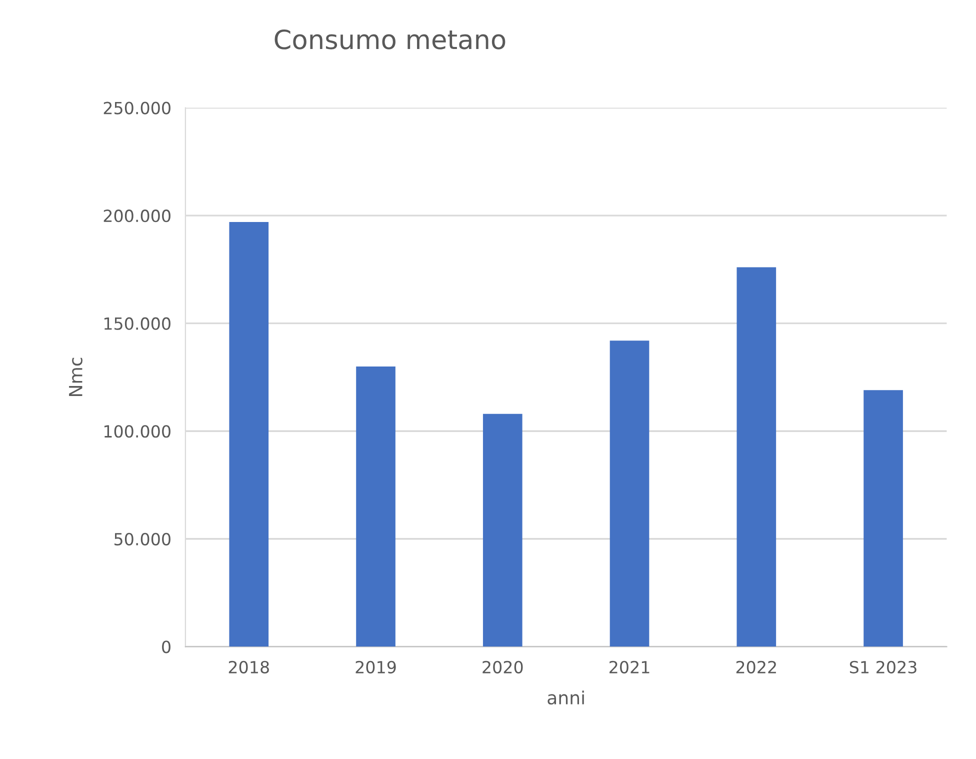  I want to click on x-tick-label: 2020, so click(502, 667).